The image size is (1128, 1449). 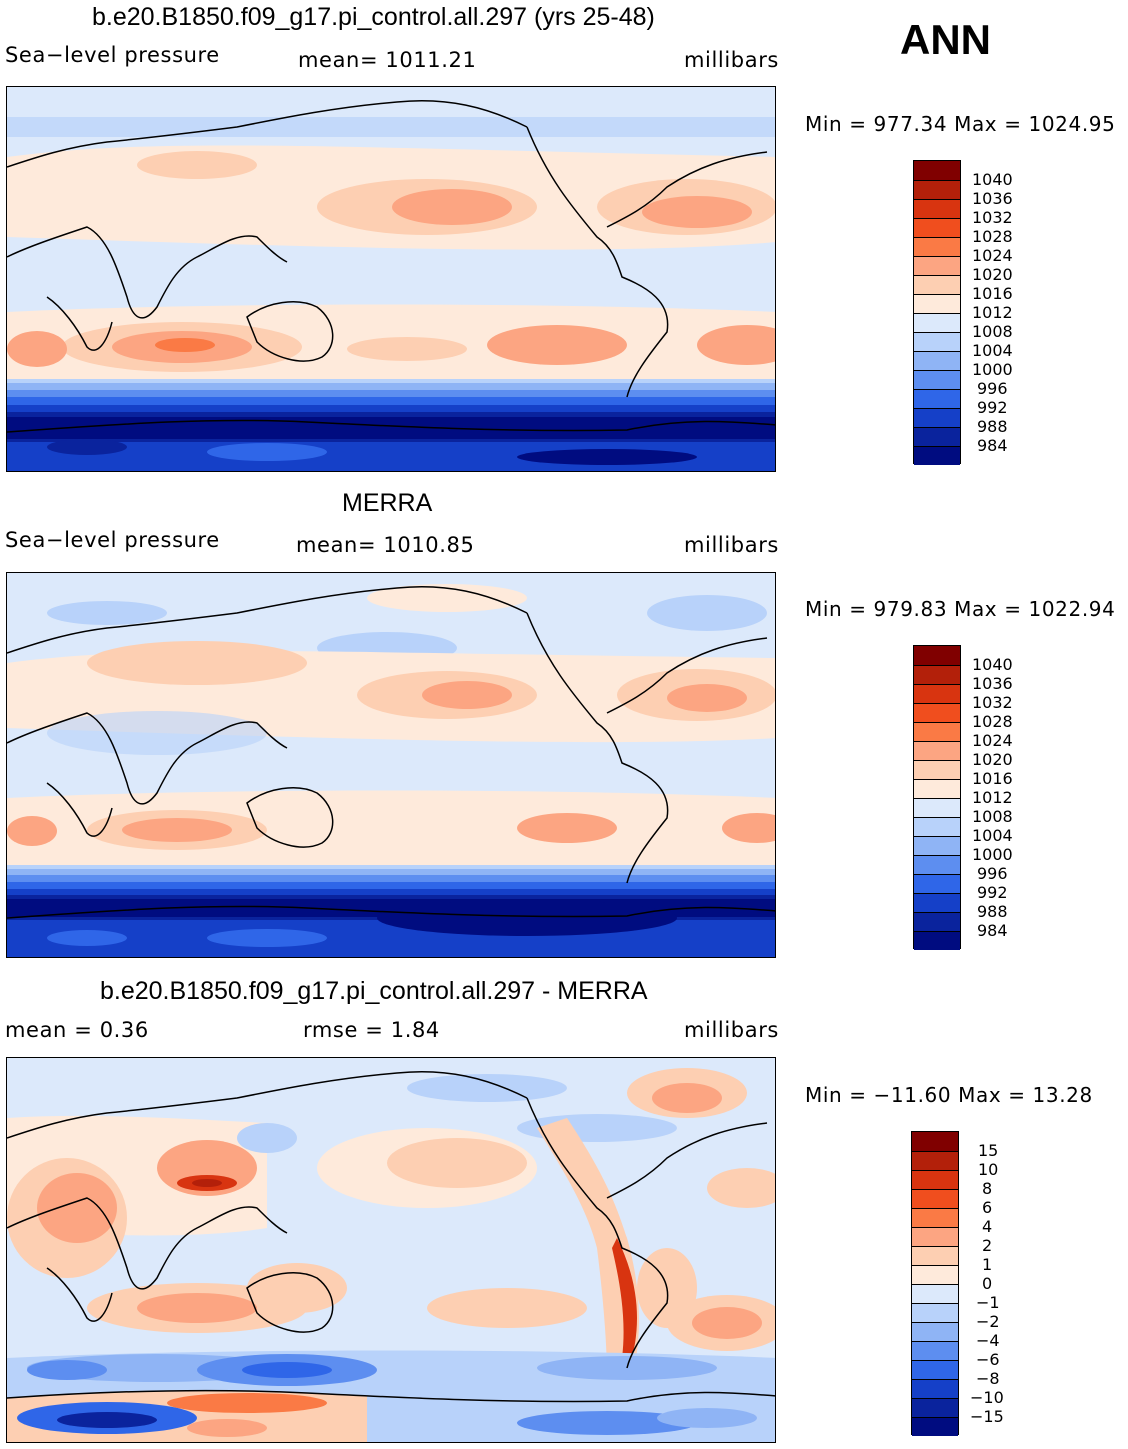 I want to click on colorbar-tick: 8, so click(x=987, y=1188).